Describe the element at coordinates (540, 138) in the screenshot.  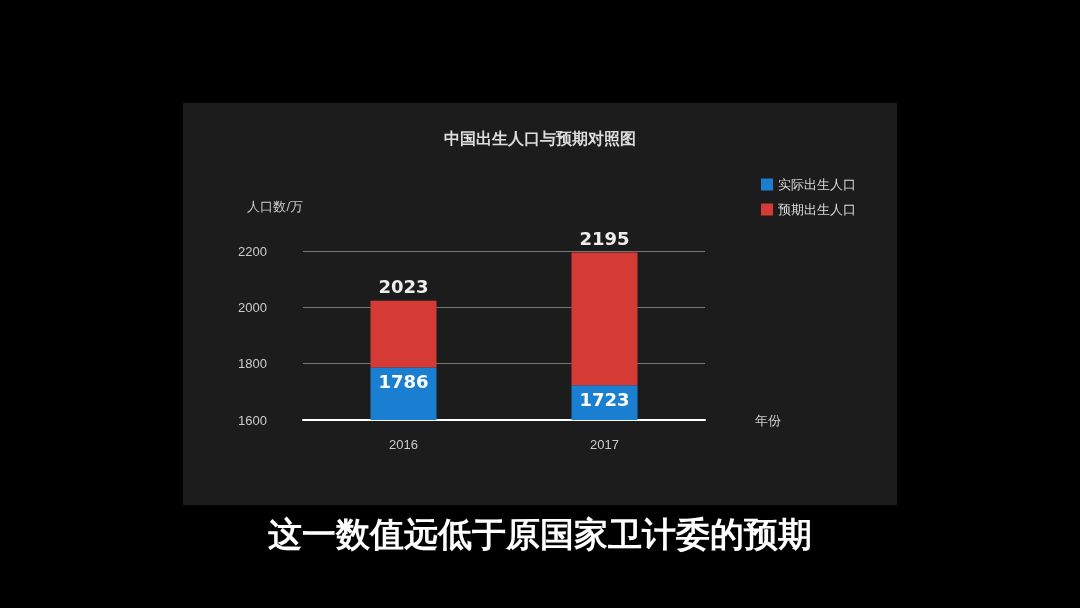
I see `chart-title: 中国出生人口与预期对照图` at that location.